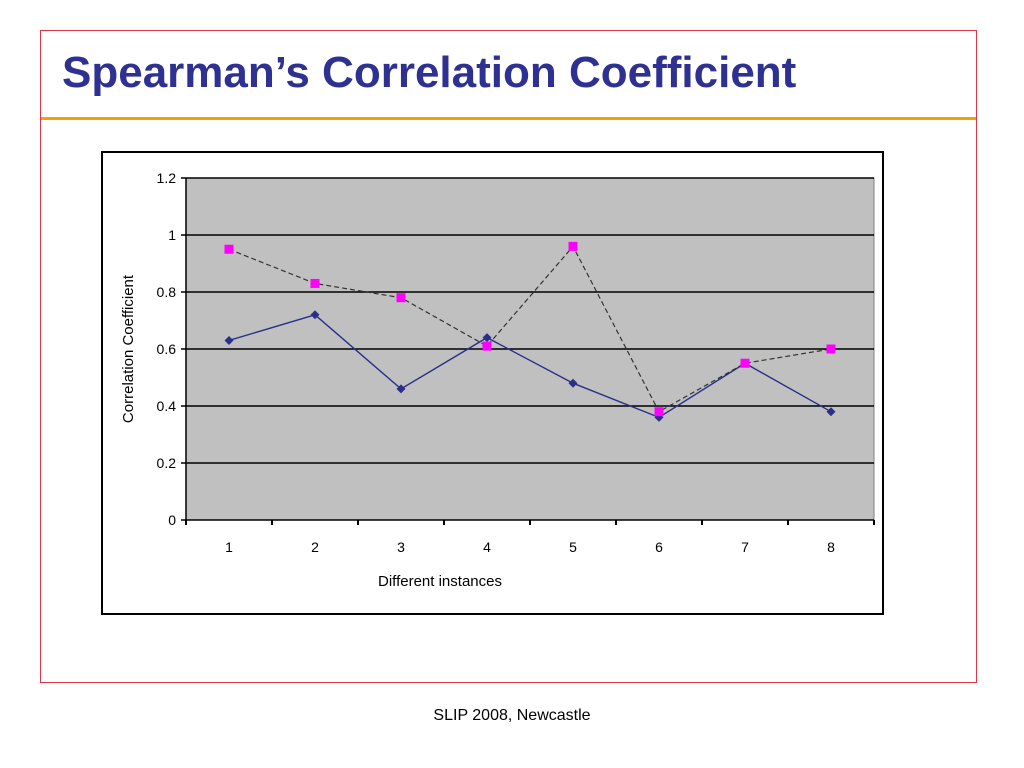  What do you see at coordinates (659, 547) in the screenshot?
I see `x-tick-label: 6` at bounding box center [659, 547].